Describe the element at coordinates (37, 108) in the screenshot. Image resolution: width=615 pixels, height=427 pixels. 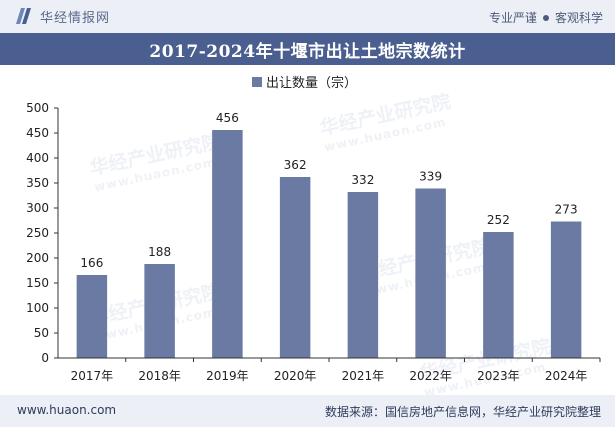
I see `y-tick-label: 500` at that location.